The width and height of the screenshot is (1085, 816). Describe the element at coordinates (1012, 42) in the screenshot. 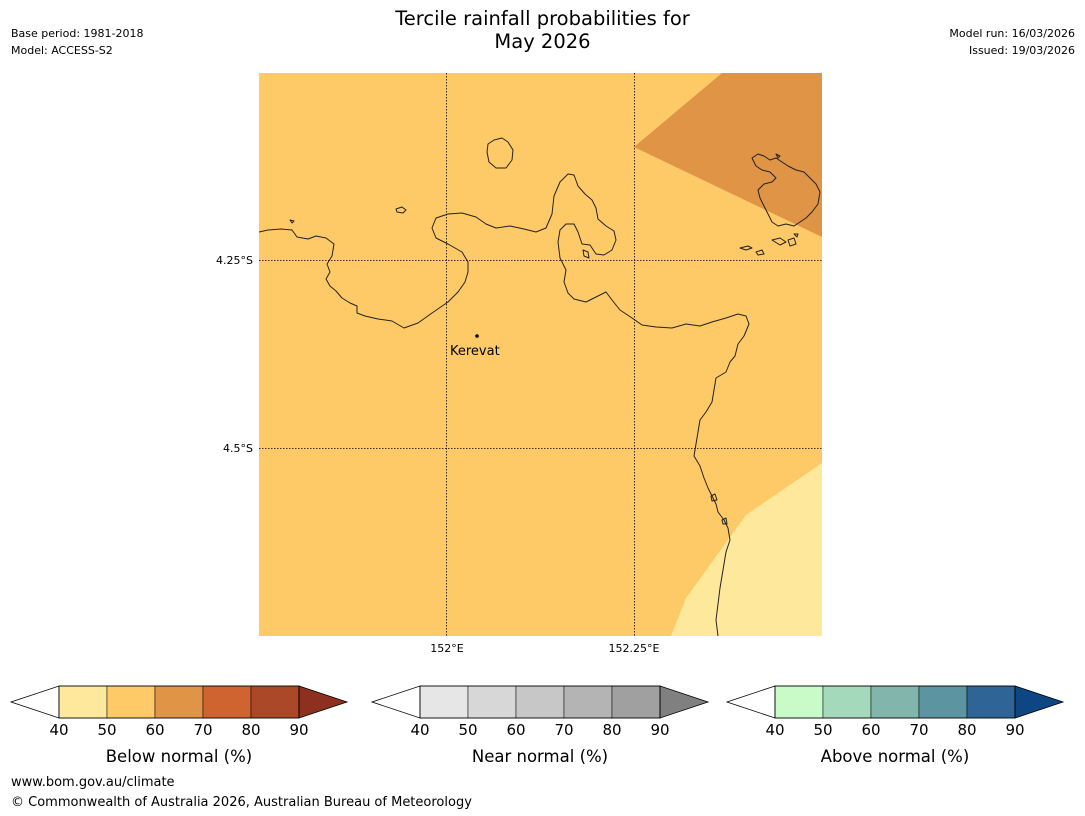

I see `meta-right: Model run: 16/03/2026 Issued: 19/03/2026` at that location.